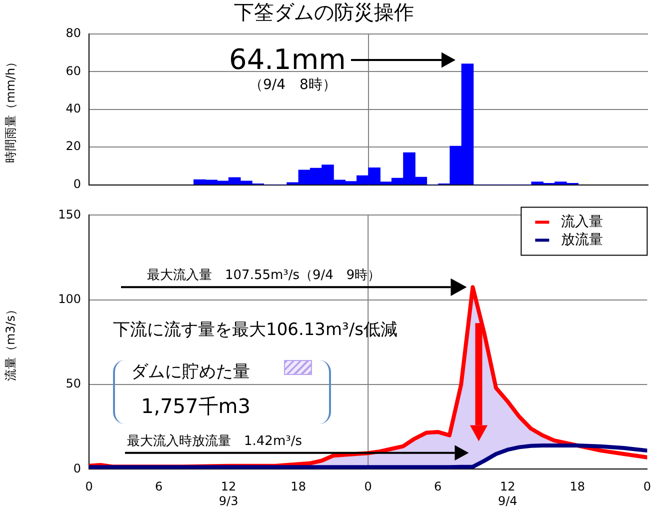 The width and height of the screenshot is (654, 515). I want to click on annotation: 最大流入量 107.55m³/s（9/4 9時）, so click(264, 275).